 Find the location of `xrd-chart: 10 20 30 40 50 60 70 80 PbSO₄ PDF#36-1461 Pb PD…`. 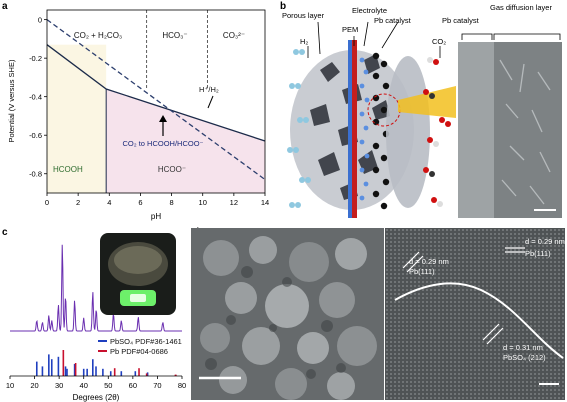

xrd-chart: 10 20 30 40 50 60 70 80 PbSO₄ PDF#36-1461 Pb PD… is located at coordinates (96, 317).